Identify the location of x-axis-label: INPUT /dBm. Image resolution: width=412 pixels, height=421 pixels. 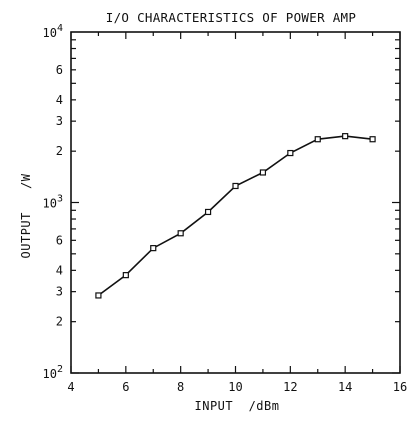
(237, 406).